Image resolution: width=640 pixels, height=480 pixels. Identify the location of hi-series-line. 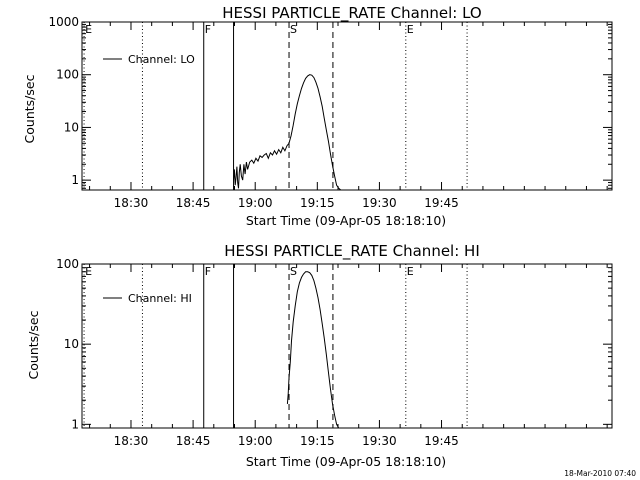
(313, 350).